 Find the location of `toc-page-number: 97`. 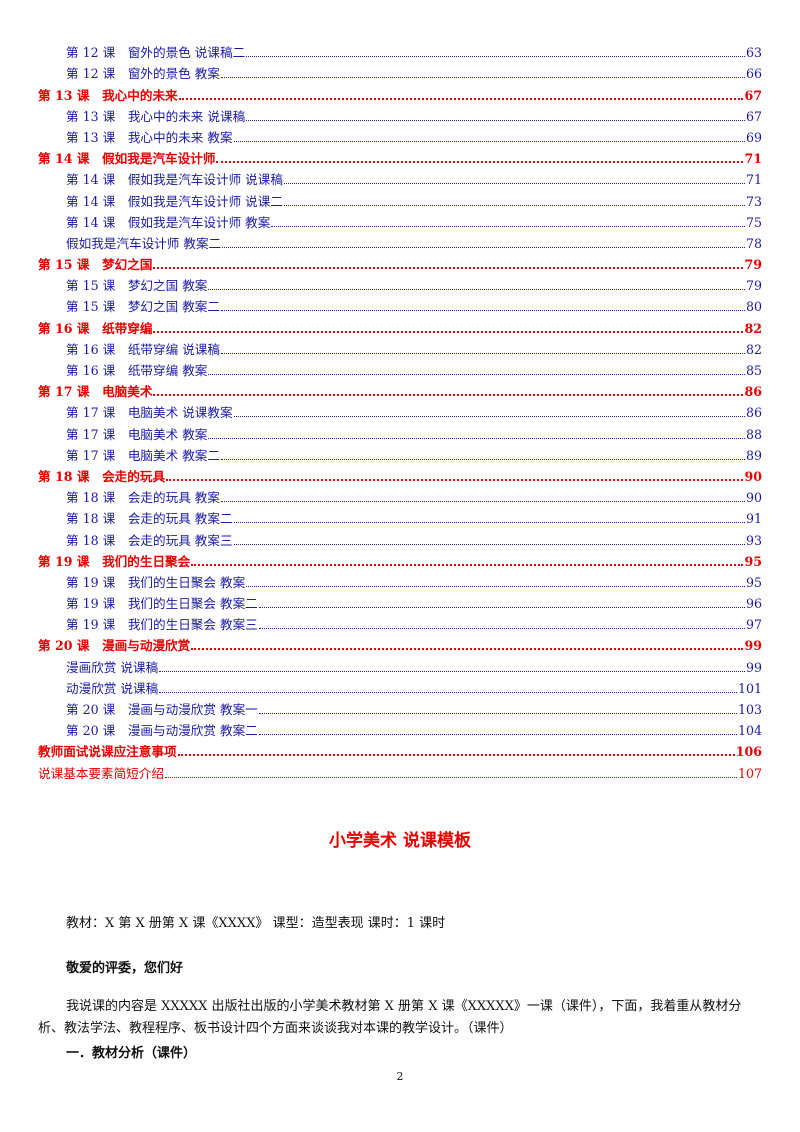

toc-page-number: 97 is located at coordinates (753, 625).